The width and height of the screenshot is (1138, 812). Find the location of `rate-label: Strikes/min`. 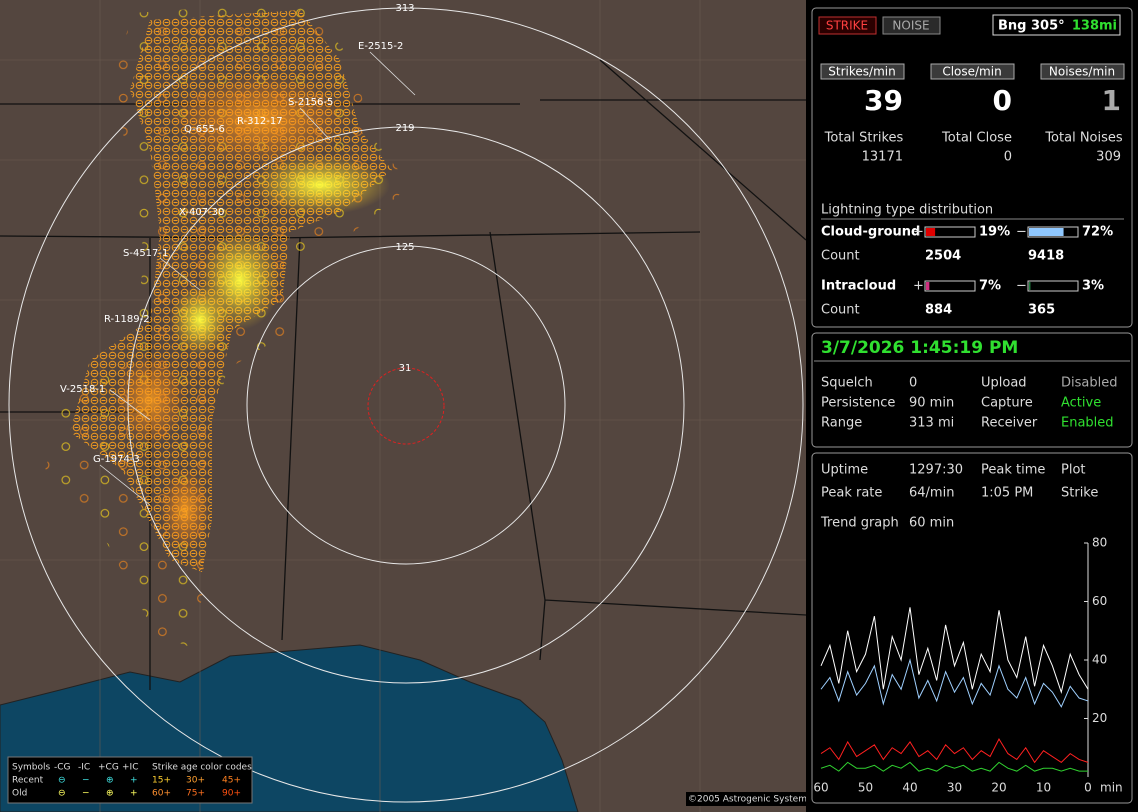

rate-label: Strikes/min is located at coordinates (861, 72).